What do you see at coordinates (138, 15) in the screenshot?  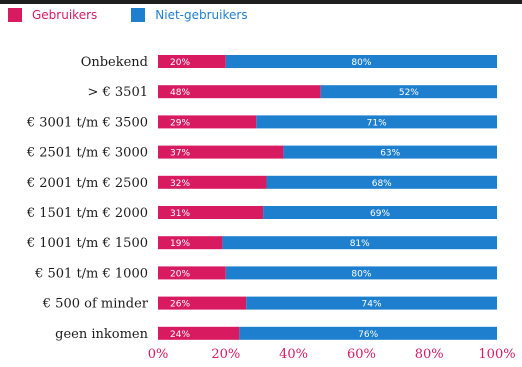 I see `nonusers-swatch` at bounding box center [138, 15].